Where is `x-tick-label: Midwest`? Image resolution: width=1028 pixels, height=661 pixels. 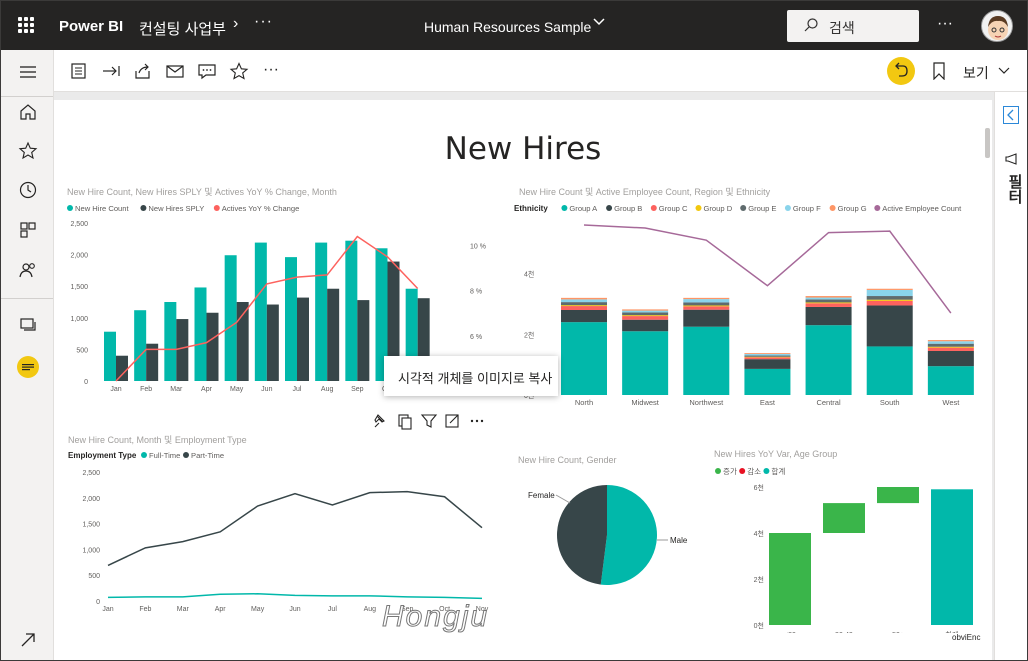 x-tick-label: Midwest is located at coordinates (645, 402).